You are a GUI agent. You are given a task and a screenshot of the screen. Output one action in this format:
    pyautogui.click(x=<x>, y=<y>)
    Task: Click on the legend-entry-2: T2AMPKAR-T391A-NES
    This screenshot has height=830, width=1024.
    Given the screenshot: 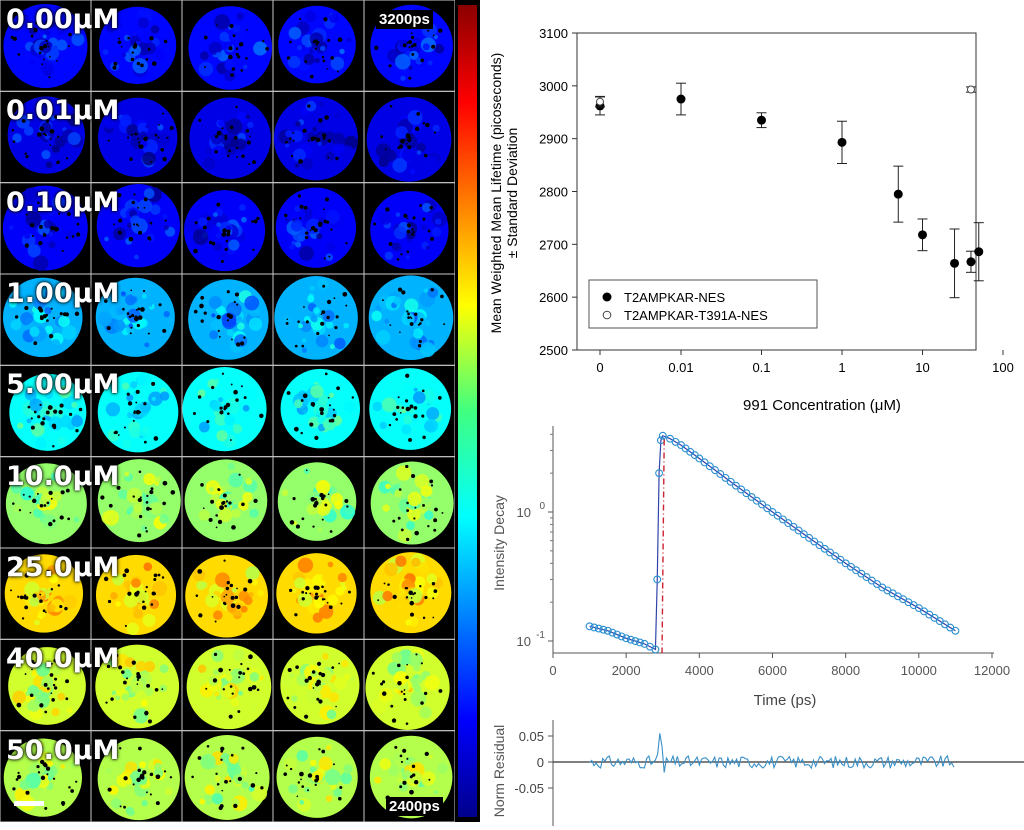 What is the action you would take?
    pyautogui.click(x=696, y=315)
    